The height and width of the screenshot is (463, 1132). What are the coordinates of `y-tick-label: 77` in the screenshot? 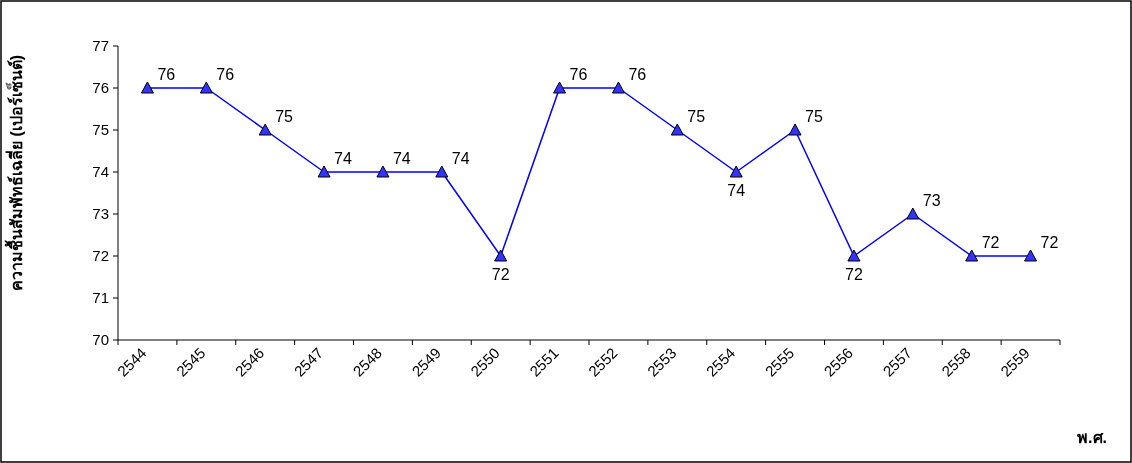 It's located at (100, 45).